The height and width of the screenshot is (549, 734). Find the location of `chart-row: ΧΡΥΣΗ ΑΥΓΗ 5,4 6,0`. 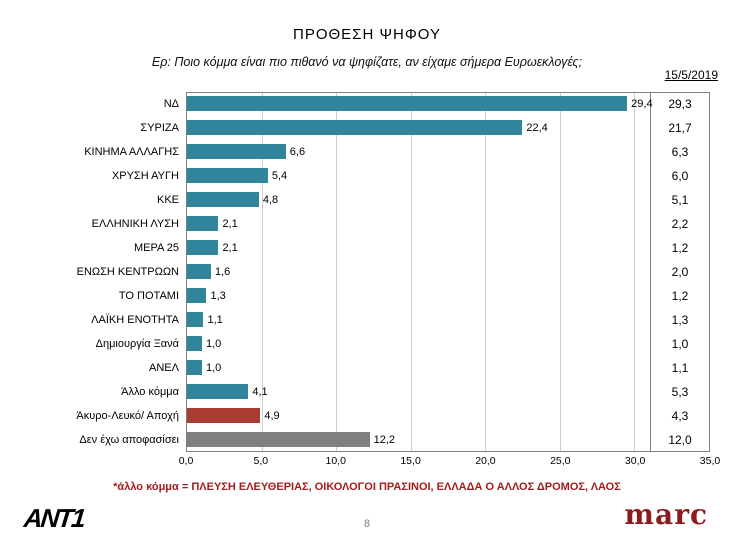

chart-row: ΧΡΥΣΗ ΑΥΓΗ 5,4 6,0 is located at coordinates (365, 176).